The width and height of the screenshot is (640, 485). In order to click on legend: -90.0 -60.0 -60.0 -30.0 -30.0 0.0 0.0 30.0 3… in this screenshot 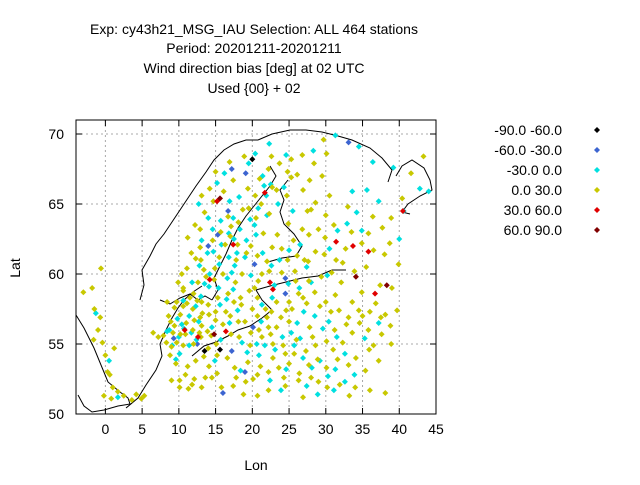, I will do `click(547, 180)`.